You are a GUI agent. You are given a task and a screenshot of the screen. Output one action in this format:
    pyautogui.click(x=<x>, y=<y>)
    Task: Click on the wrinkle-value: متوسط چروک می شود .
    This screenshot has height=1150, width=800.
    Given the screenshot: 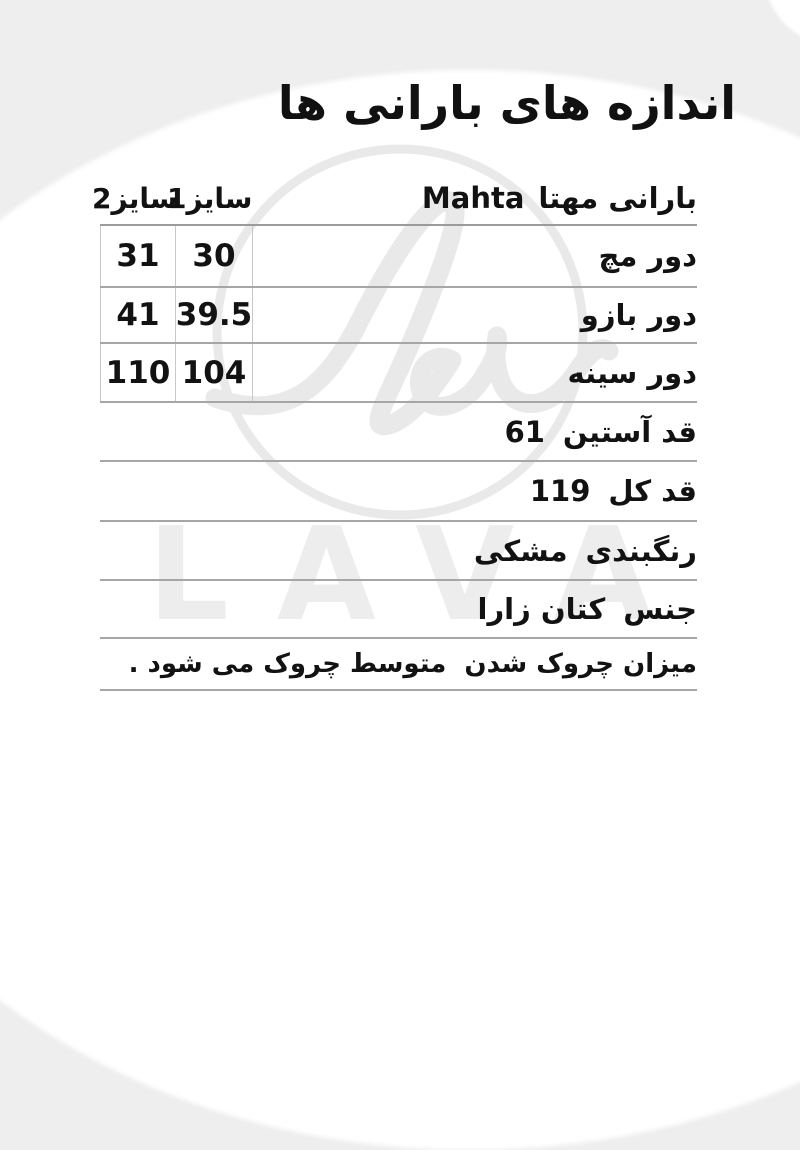 What is the action you would take?
    pyautogui.click(x=287, y=664)
    